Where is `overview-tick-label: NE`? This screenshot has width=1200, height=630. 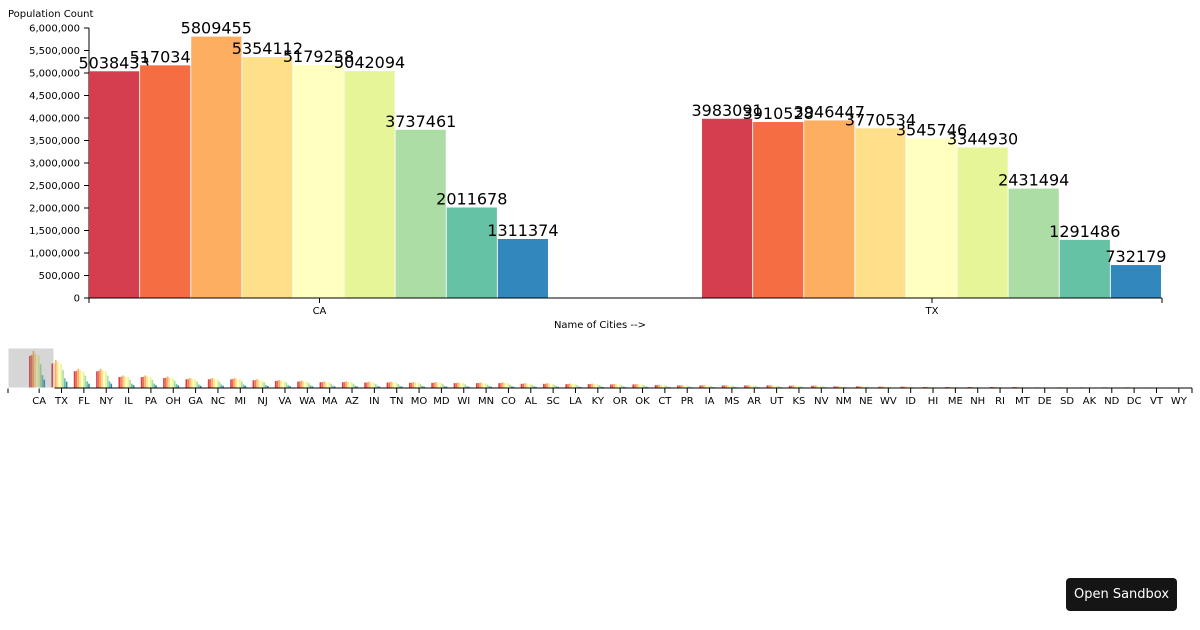
overview-tick-label: NE is located at coordinates (866, 401).